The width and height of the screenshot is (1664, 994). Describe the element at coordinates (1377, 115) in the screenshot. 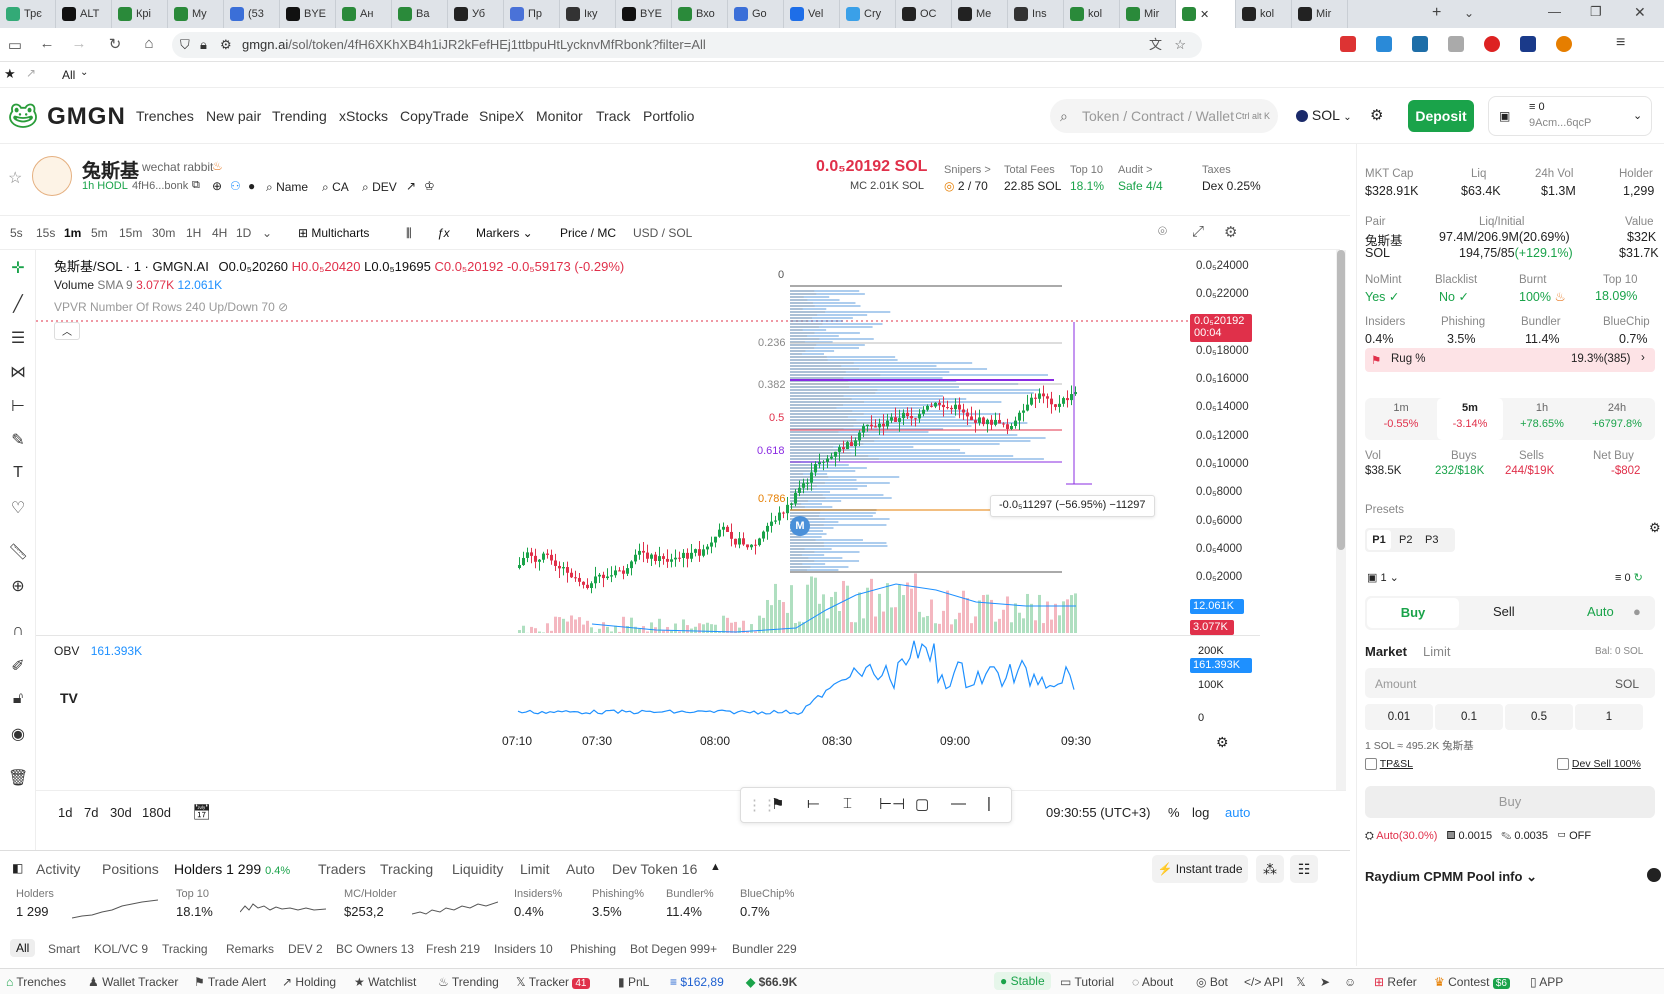

I see `settings-gear-icon: ⚙` at that location.